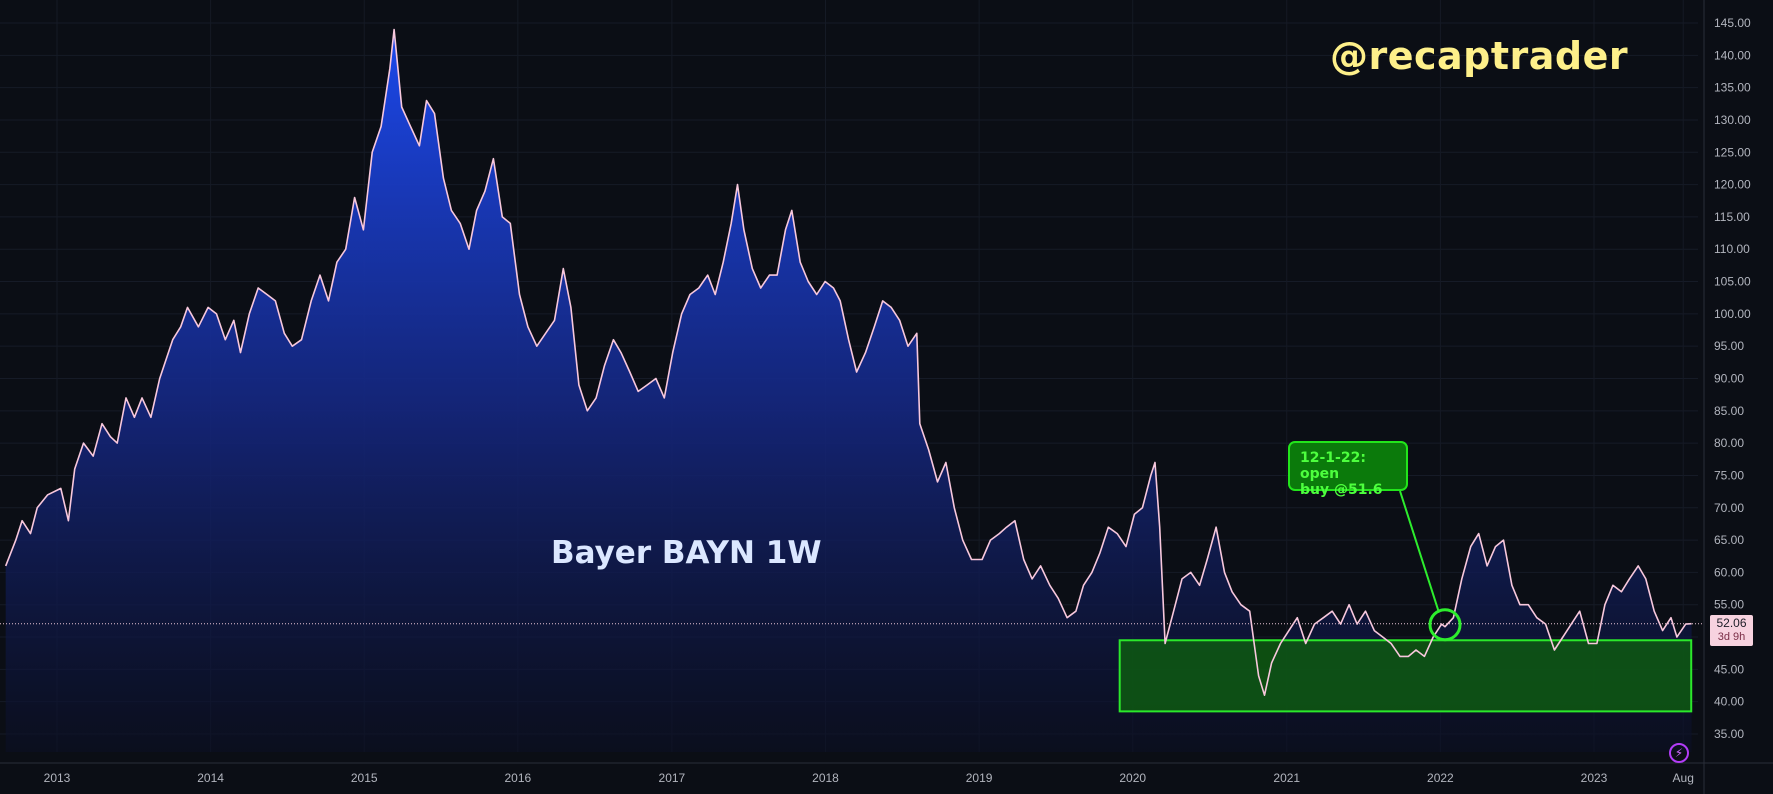 The image size is (1773, 794). I want to click on y-tick-label: 60.00, so click(1729, 572).